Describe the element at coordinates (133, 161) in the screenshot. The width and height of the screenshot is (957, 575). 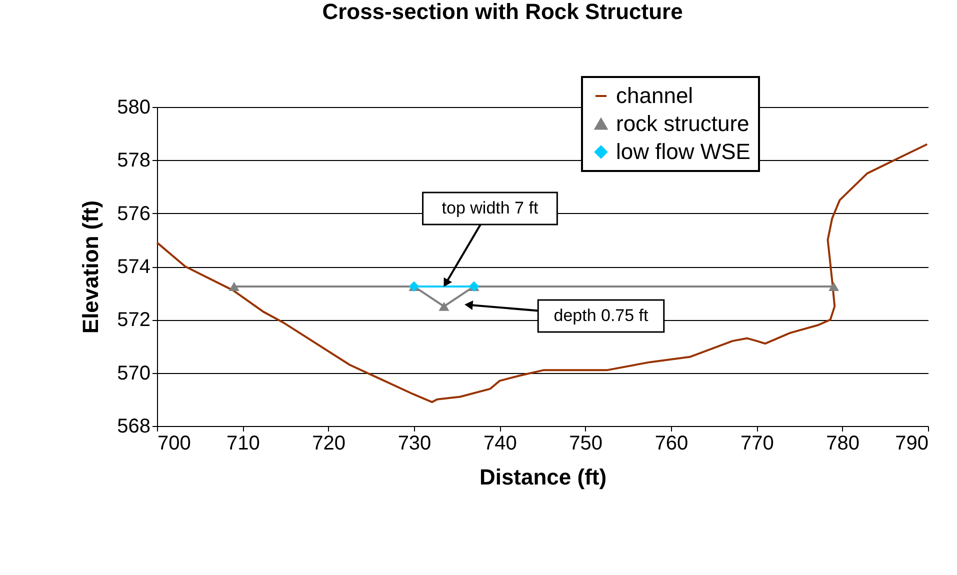
I see `y-tick-label: 578` at that location.